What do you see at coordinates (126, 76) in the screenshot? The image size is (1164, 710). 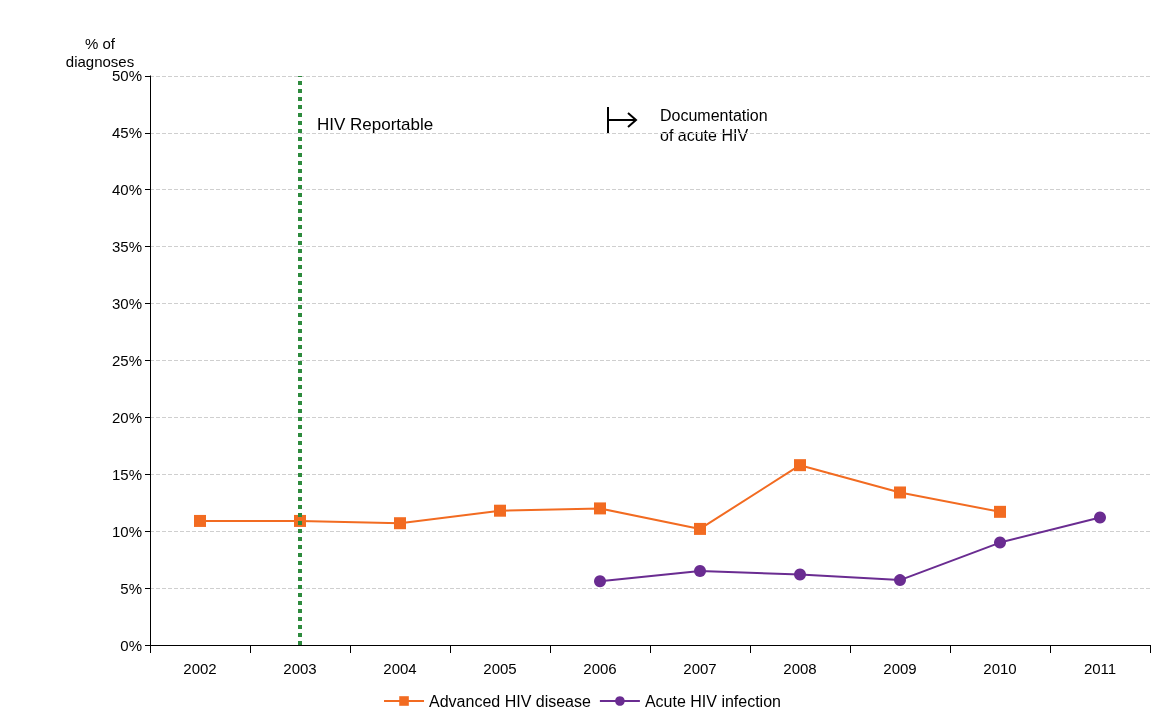 I see `y-tick-label: 50%` at bounding box center [126, 76].